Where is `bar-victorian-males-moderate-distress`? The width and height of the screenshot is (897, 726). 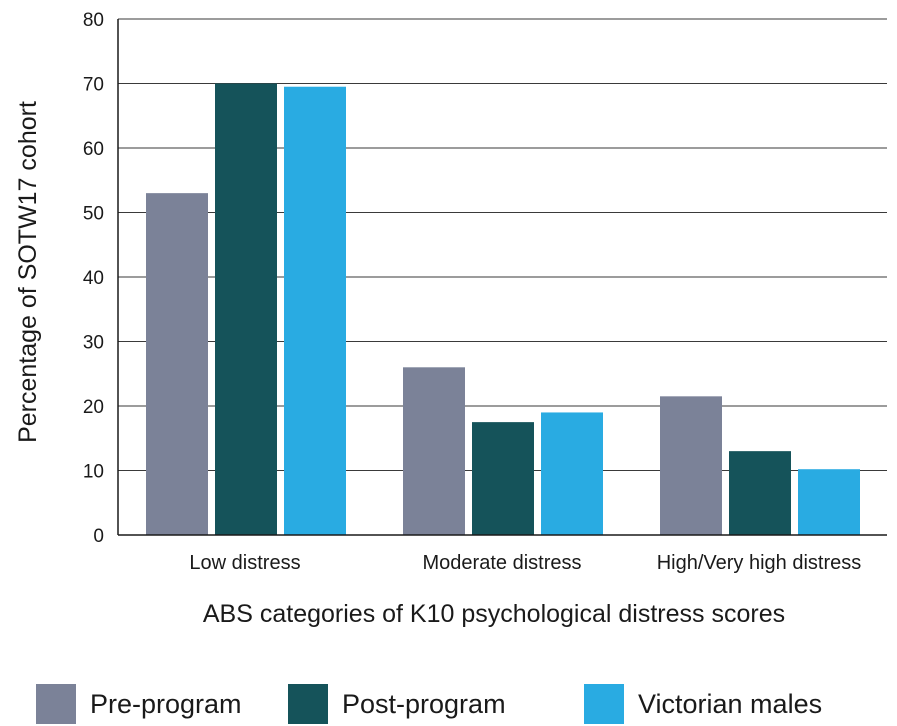 bar-victorian-males-moderate-distress is located at coordinates (572, 473).